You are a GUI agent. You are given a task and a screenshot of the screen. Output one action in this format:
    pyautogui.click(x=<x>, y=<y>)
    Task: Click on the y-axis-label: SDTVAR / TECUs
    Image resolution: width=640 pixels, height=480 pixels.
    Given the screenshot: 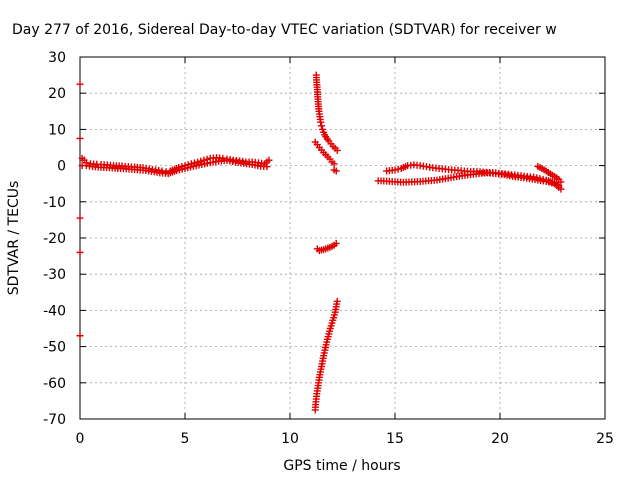 What is the action you would take?
    pyautogui.click(x=14, y=238)
    